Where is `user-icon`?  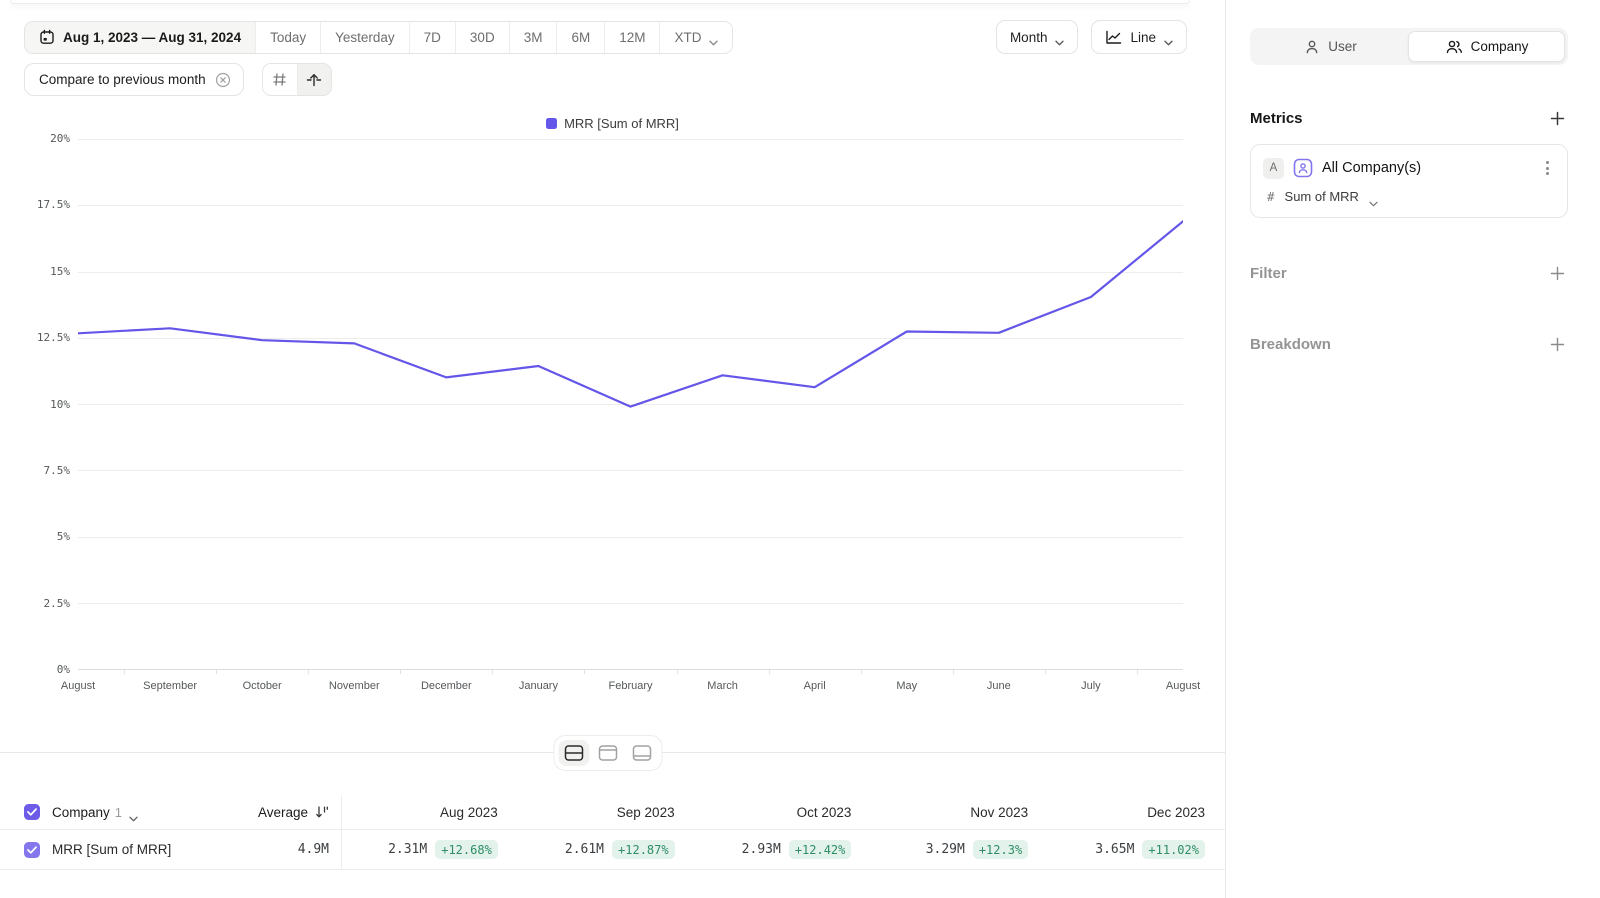 user-icon is located at coordinates (1312, 47).